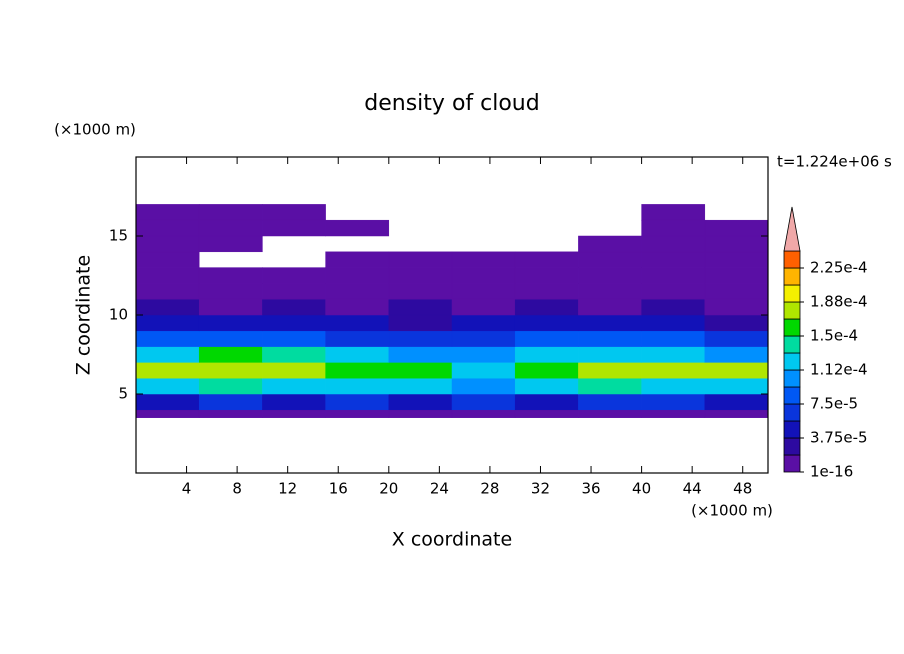 Image resolution: width=904 pixels, height=654 pixels. What do you see at coordinates (338, 489) in the screenshot?
I see `x-tick-label: 16` at bounding box center [338, 489].